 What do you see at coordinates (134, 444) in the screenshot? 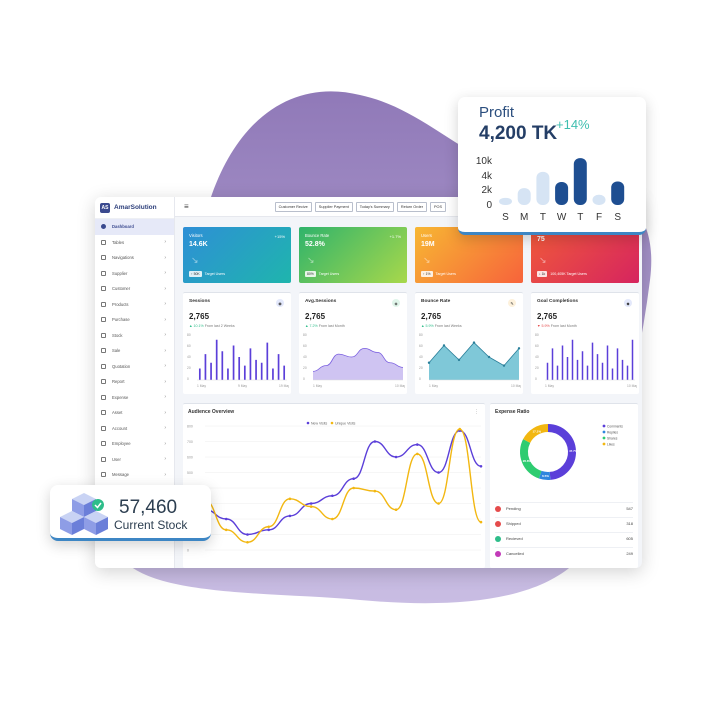
I see `sidebar-item-employee: Employee ›` at bounding box center [134, 444].